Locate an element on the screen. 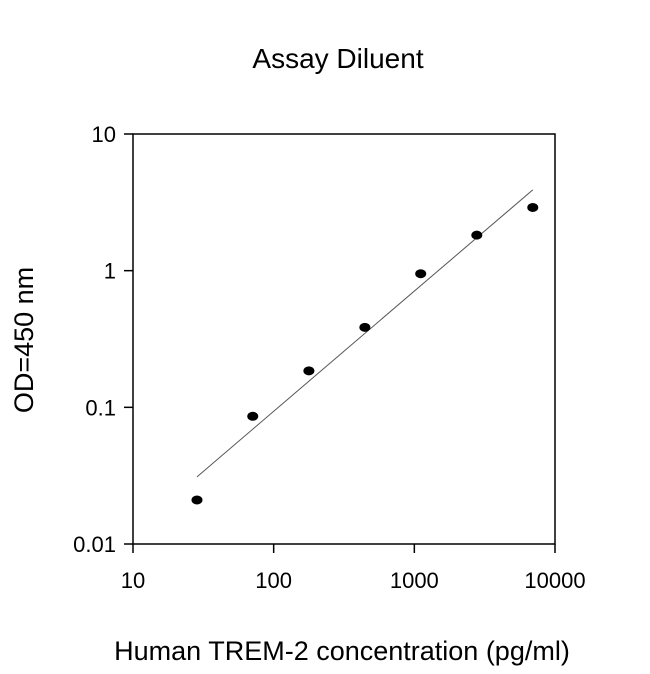  x-tick-label-3: 10000 is located at coordinates (554, 580).